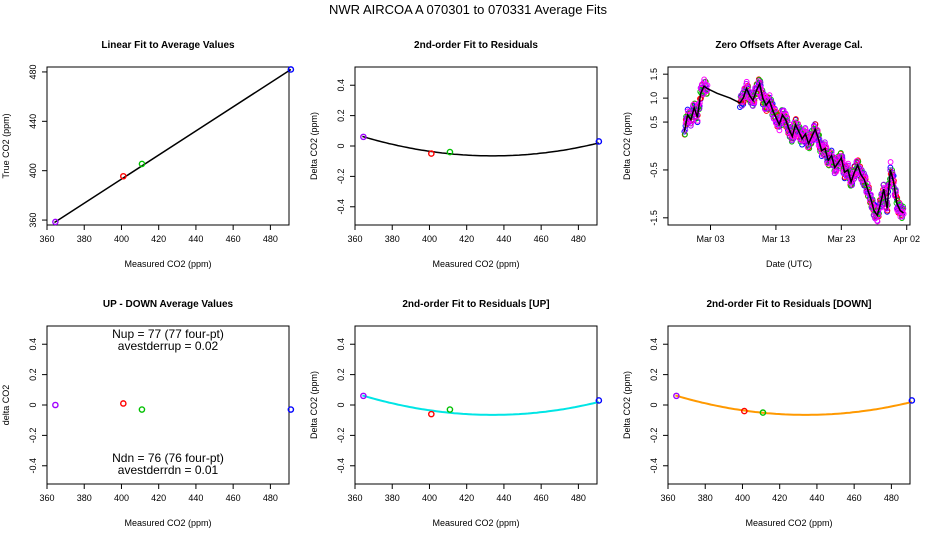 This screenshot has height=540, width=936. What do you see at coordinates (776, 239) in the screenshot?
I see `x-tick-label: Mar 13` at bounding box center [776, 239].